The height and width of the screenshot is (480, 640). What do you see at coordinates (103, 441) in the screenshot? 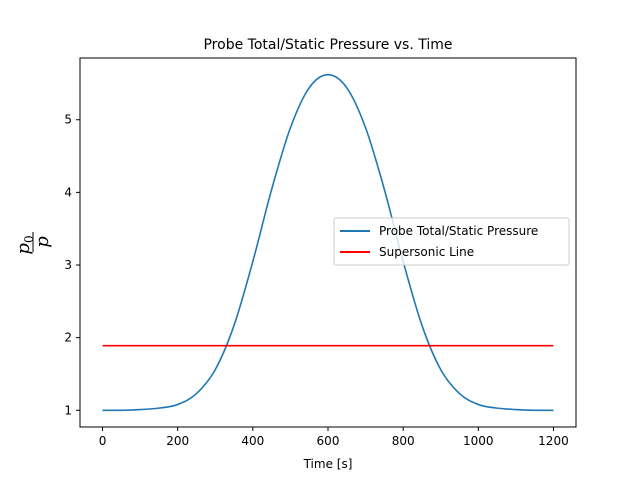
I see `x-tick-label: 0` at bounding box center [103, 441].